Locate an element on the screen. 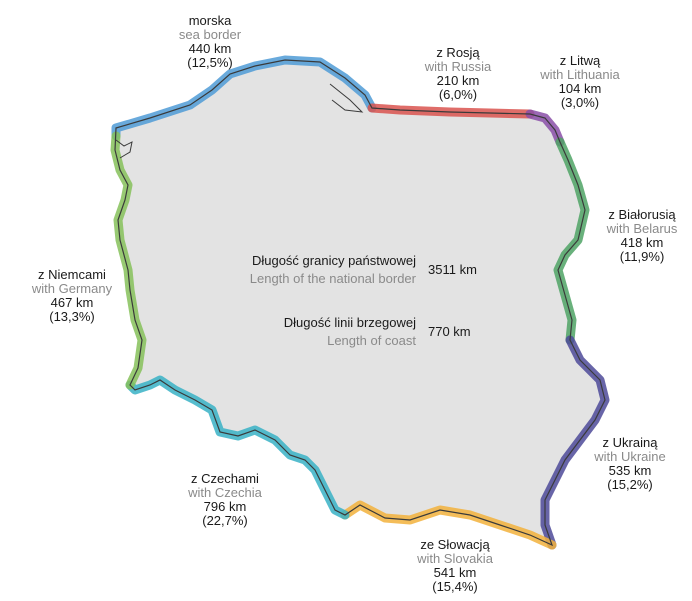 The width and height of the screenshot is (692, 601). szczecin-lagoon is located at coordinates (124, 149).